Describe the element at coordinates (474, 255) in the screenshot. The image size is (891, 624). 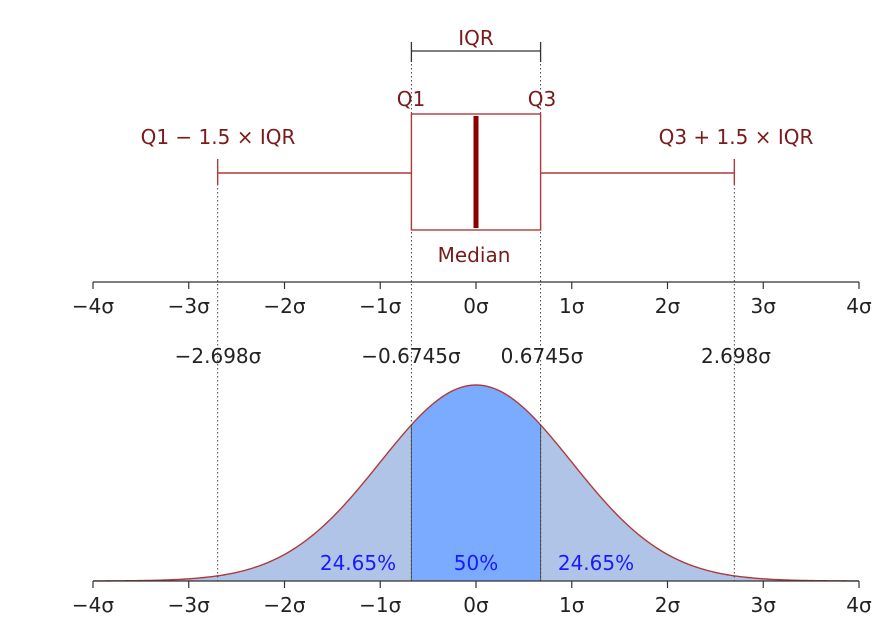
I see `median-label: Median` at that location.